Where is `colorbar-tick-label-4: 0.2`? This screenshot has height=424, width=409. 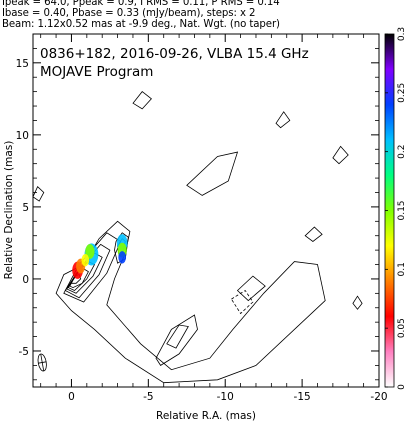
colorbar-tick-label-4: 0.2 is located at coordinates (402, 152).